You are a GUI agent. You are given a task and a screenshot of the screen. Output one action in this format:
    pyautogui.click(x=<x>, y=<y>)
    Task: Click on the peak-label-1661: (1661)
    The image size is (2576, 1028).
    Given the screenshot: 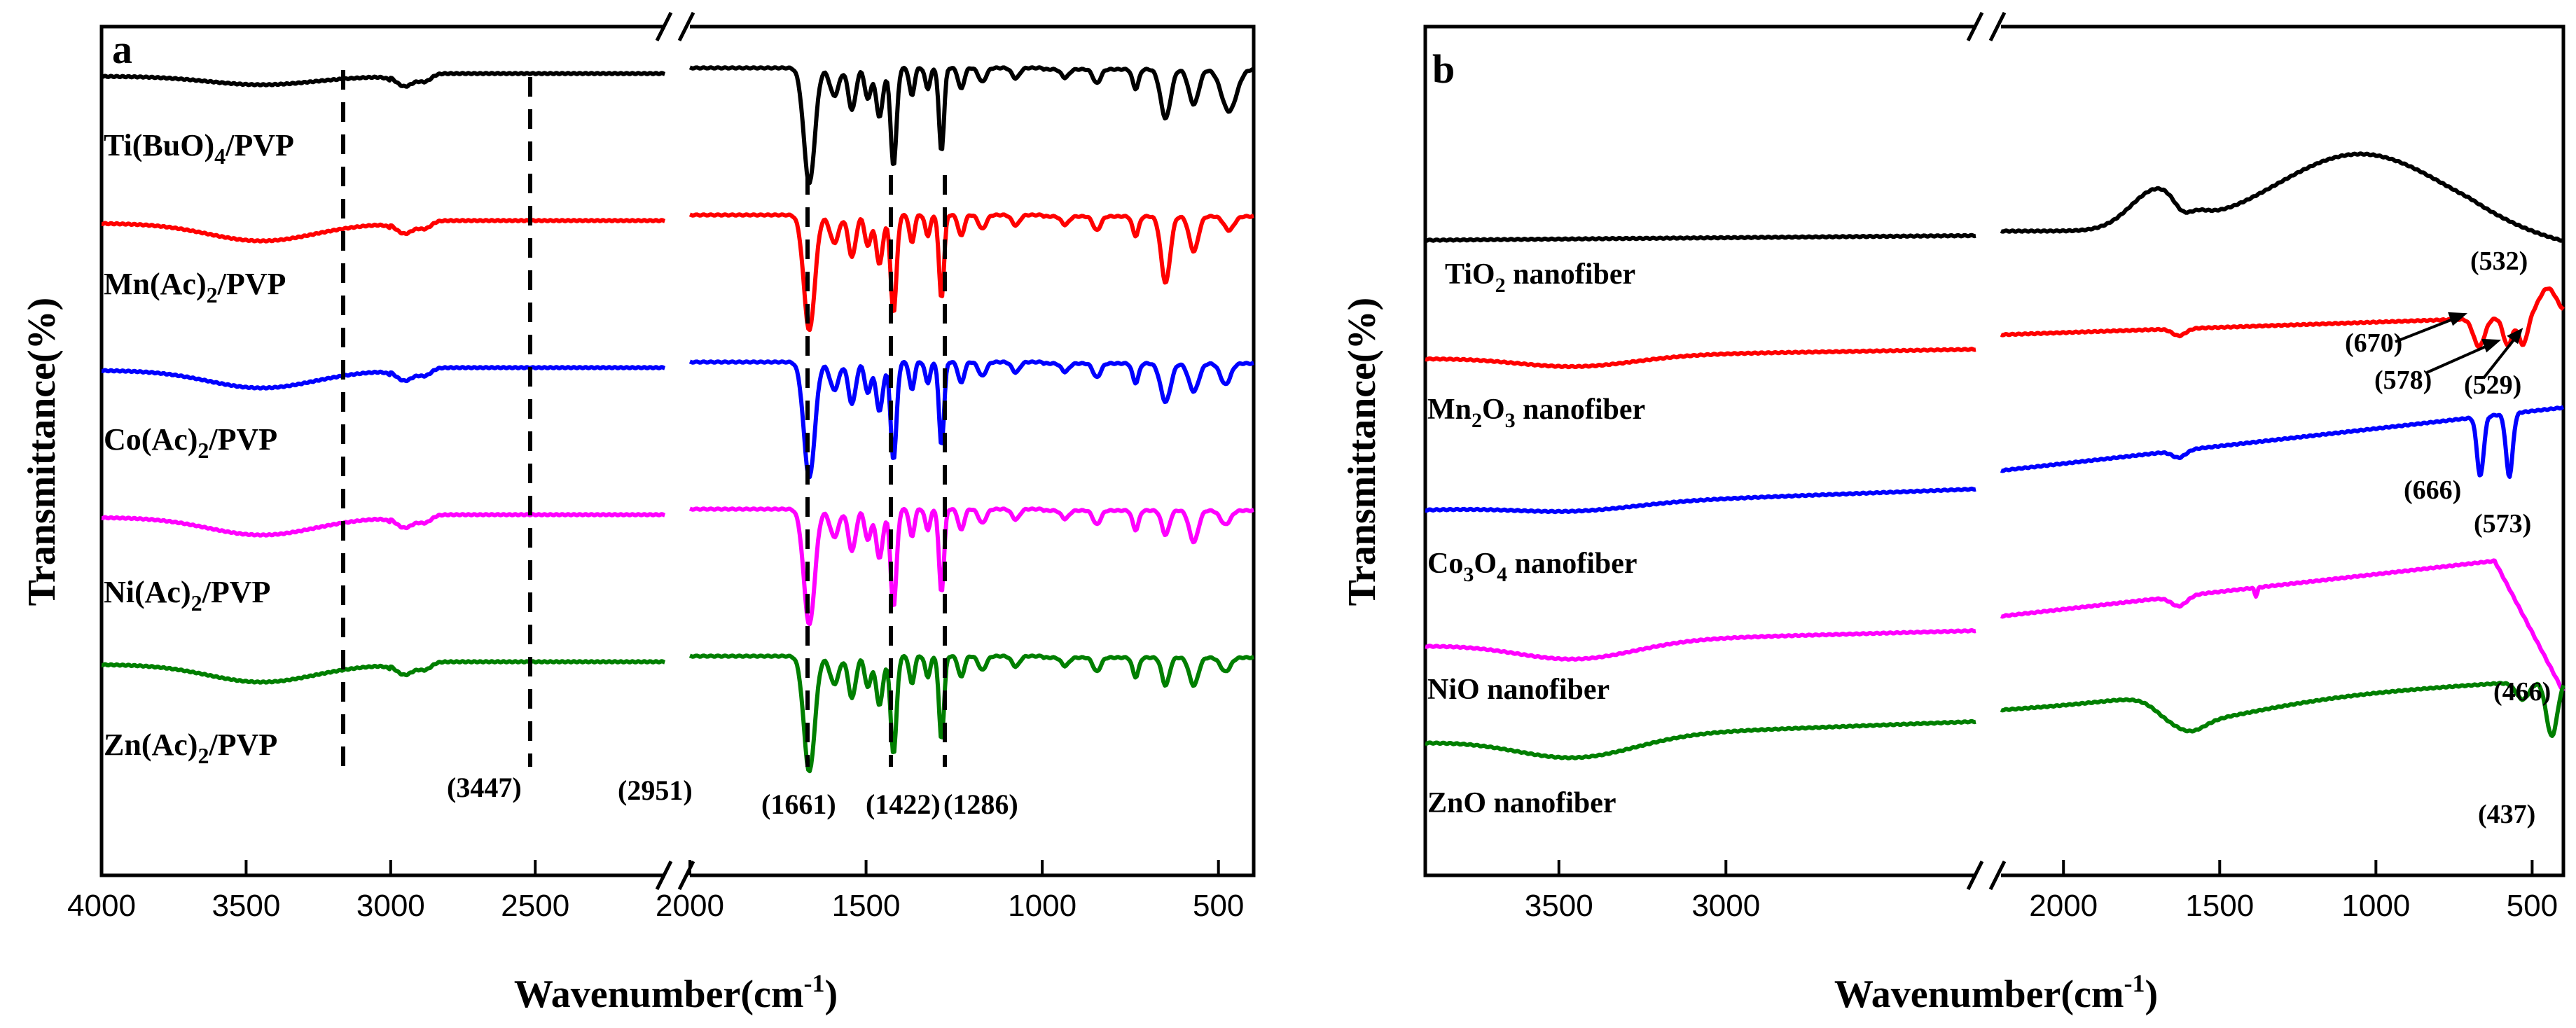 What is the action you would take?
    pyautogui.click(x=798, y=805)
    